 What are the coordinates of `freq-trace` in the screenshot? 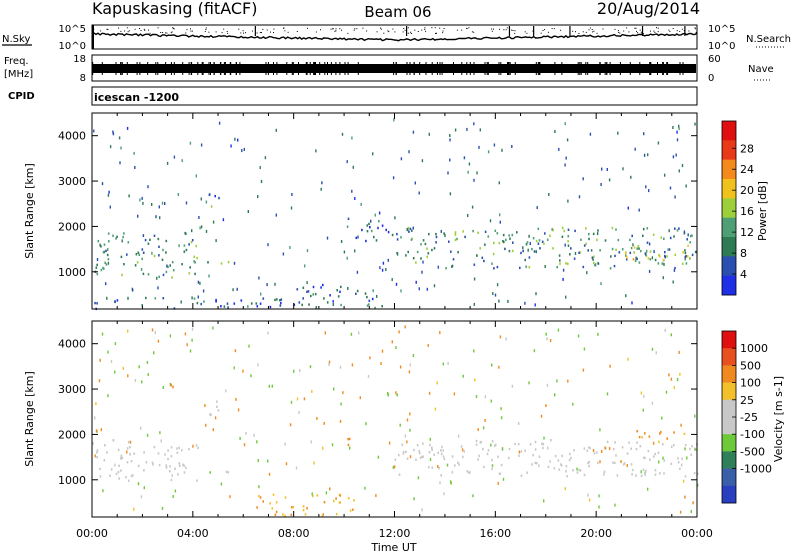 It's located at (394, 68).